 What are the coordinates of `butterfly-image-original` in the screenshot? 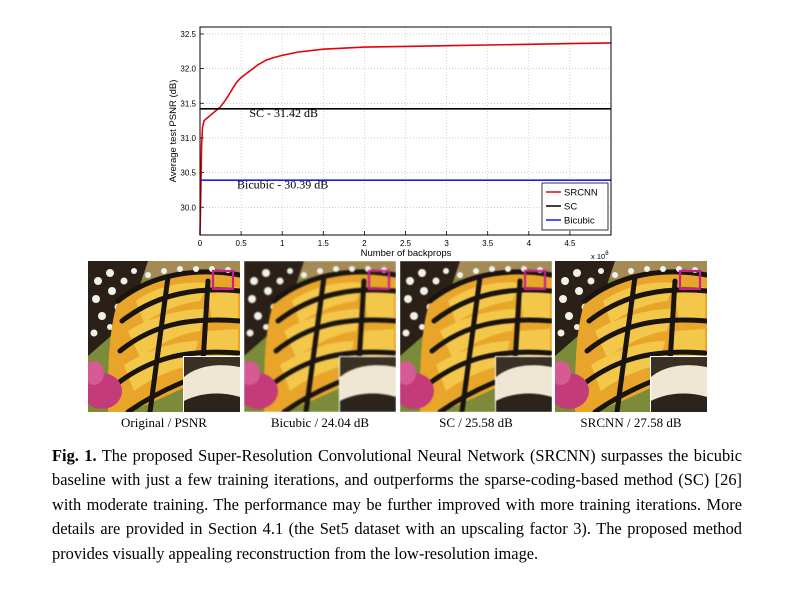 It's located at (164, 336).